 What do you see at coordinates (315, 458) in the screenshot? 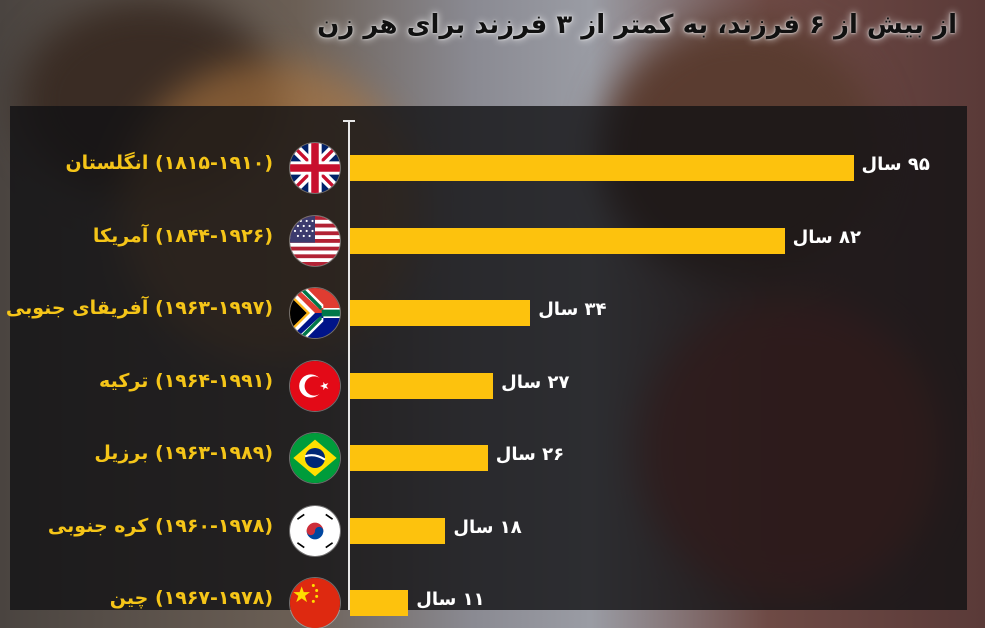
I see `brazil-flag-icon` at bounding box center [315, 458].